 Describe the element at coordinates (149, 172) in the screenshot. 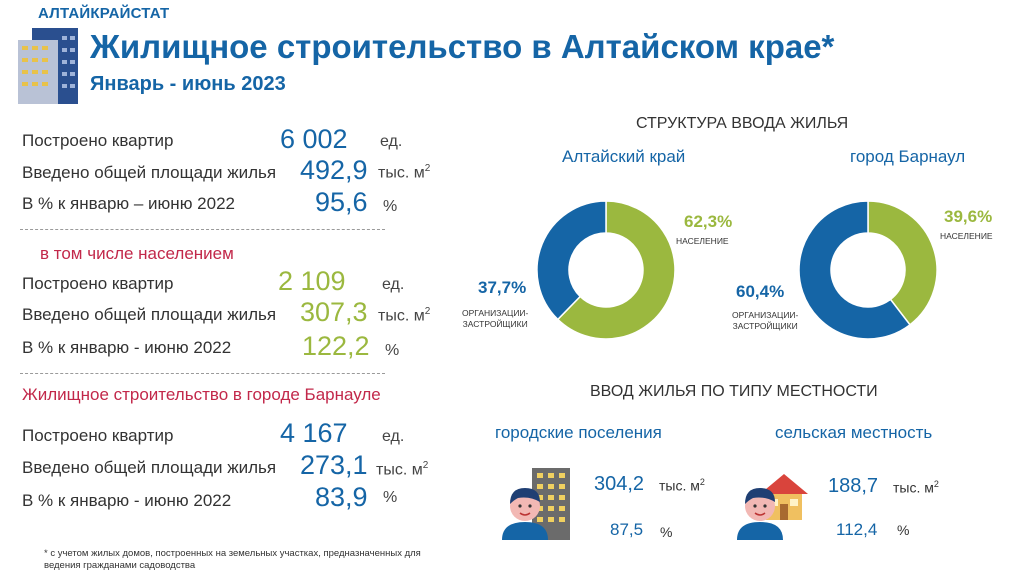

I see `total-area-label: Введено общей площади жилья` at that location.